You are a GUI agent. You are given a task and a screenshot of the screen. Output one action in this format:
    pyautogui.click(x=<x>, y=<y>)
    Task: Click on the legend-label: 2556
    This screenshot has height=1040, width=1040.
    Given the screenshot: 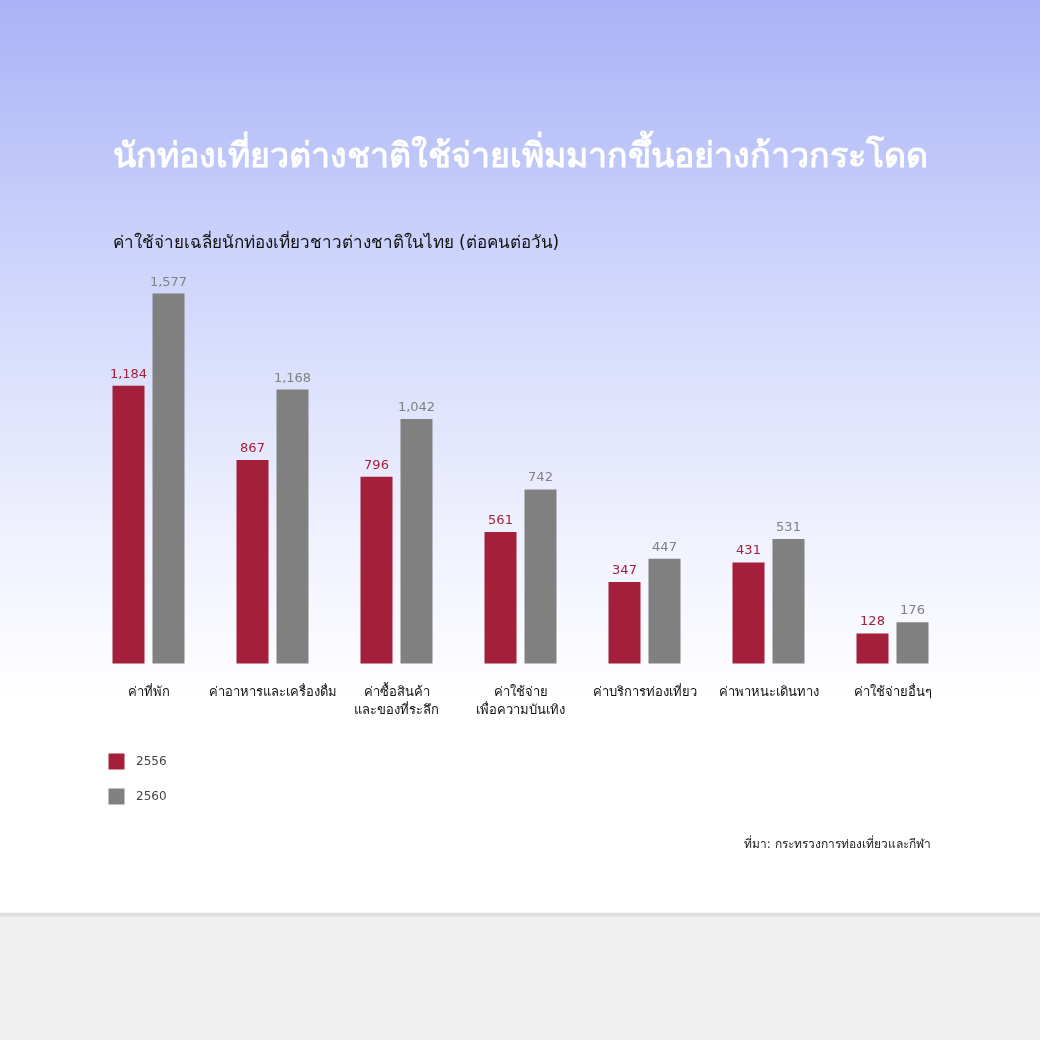 What is the action you would take?
    pyautogui.click(x=151, y=761)
    